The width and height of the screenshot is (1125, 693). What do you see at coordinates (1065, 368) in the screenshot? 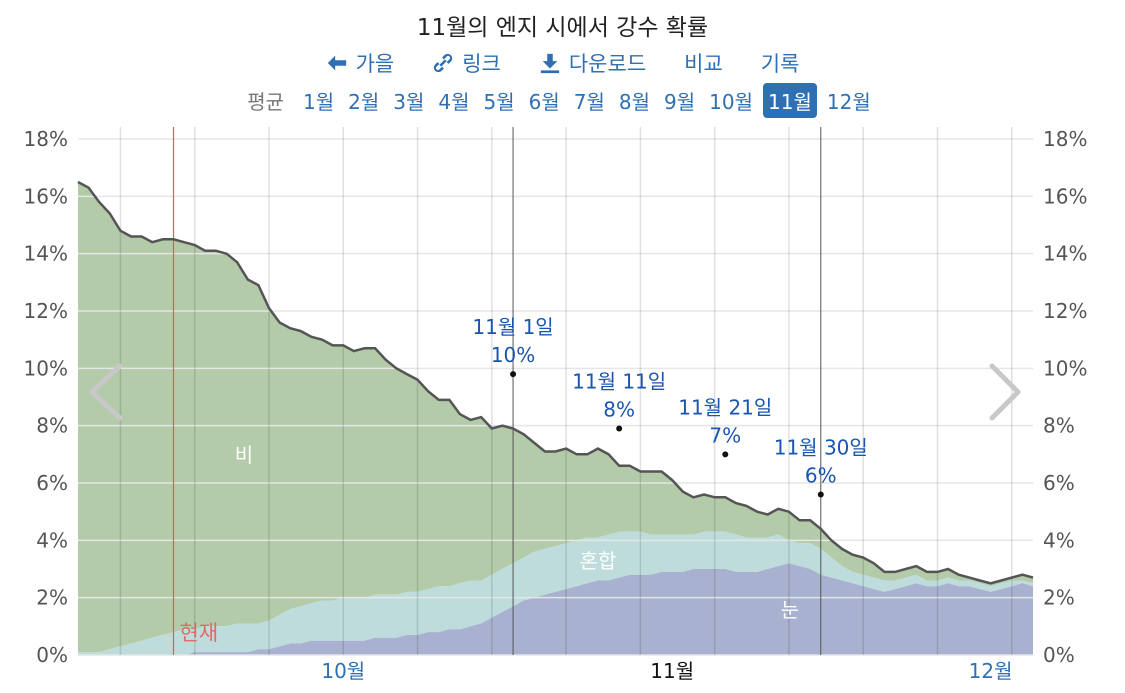
I see `y-tick-right: 10%` at bounding box center [1065, 368].